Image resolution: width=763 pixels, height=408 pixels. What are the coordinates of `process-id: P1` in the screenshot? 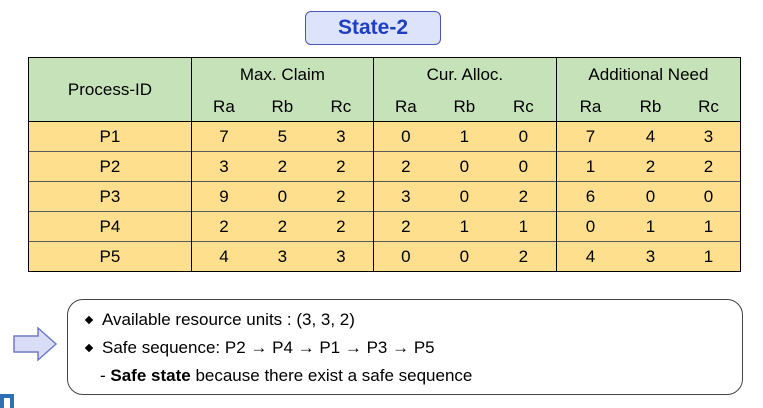 It's located at (110, 136).